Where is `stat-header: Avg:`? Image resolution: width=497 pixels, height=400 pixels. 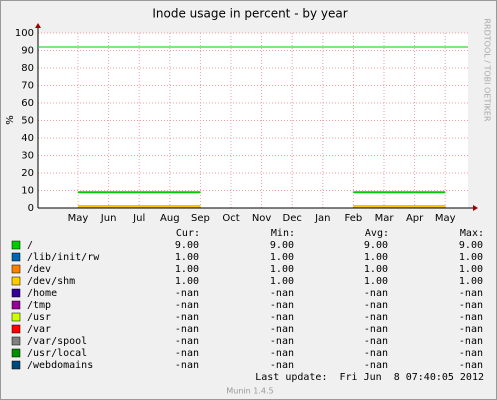
stat-header: Avg: is located at coordinates (377, 233).